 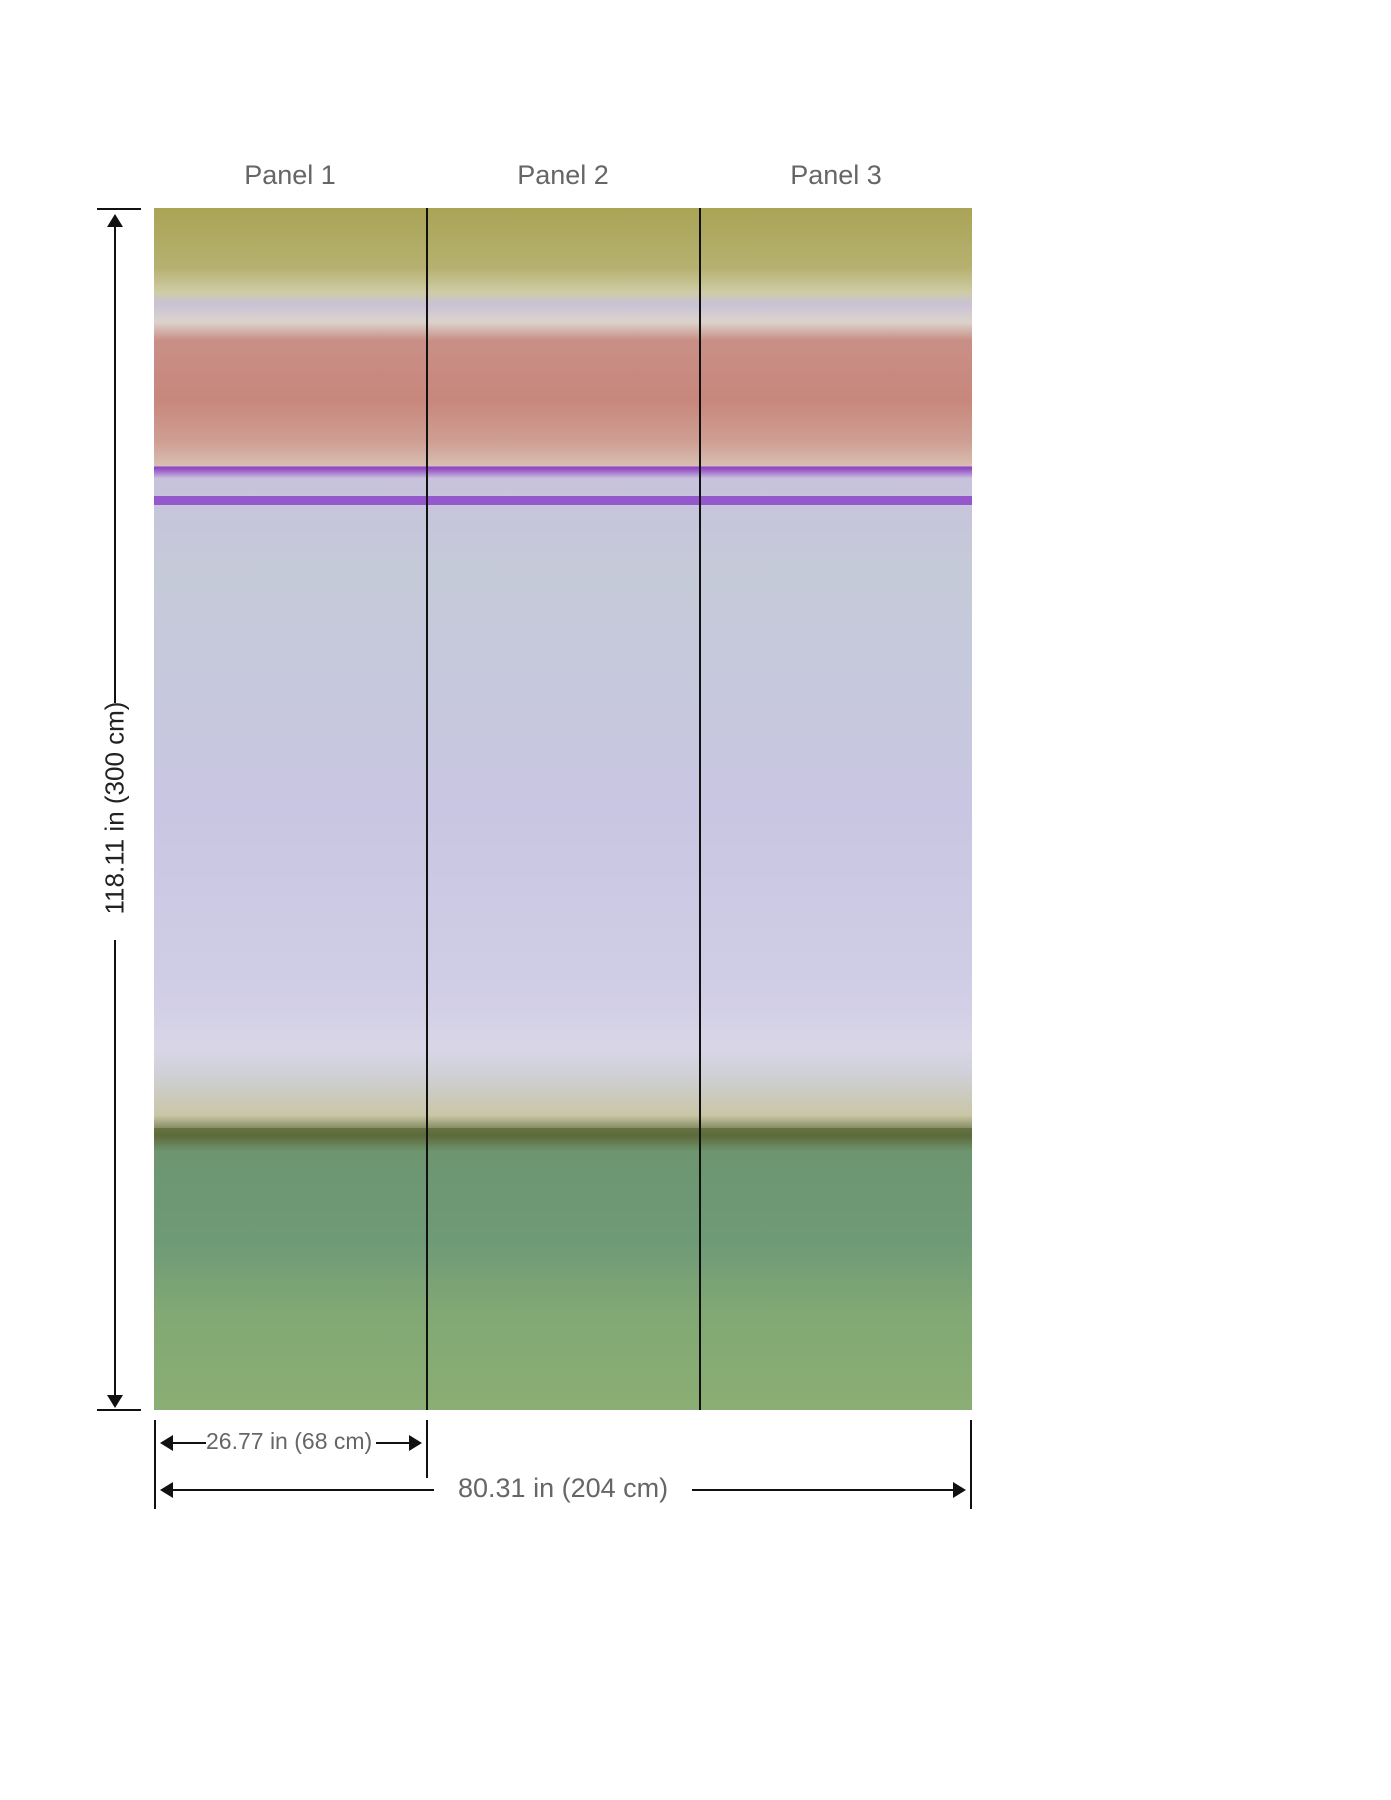 I want to click on panel-width-line-left, so click(x=188, y=1443).